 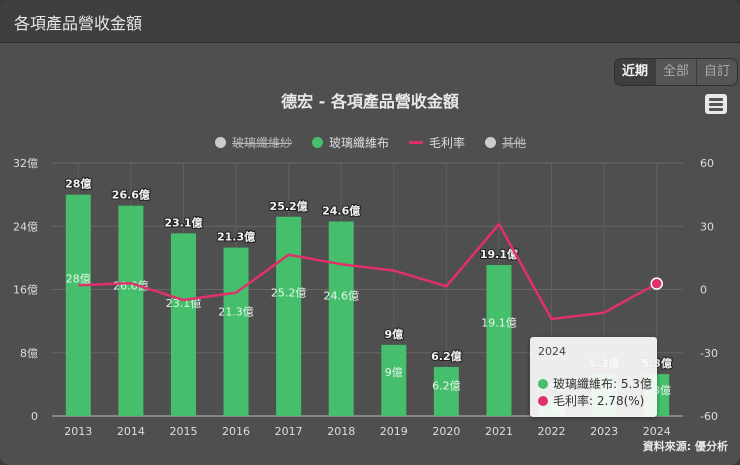 What do you see at coordinates (656, 283) in the screenshot?
I see `hover-marker` at bounding box center [656, 283].